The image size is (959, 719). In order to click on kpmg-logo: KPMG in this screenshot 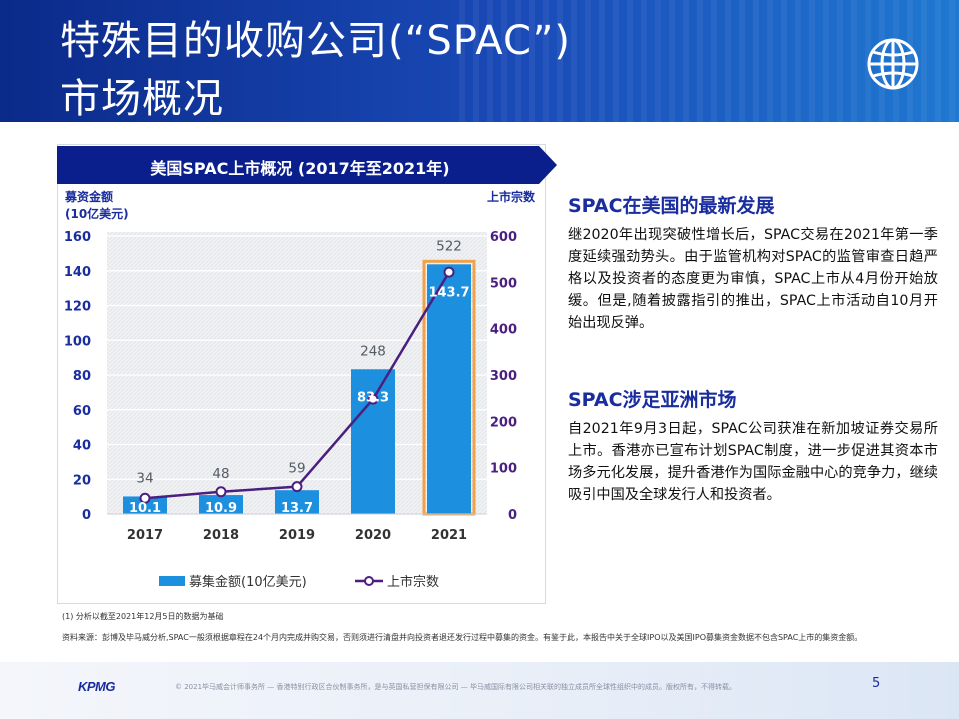, I will do `click(97, 686)`.